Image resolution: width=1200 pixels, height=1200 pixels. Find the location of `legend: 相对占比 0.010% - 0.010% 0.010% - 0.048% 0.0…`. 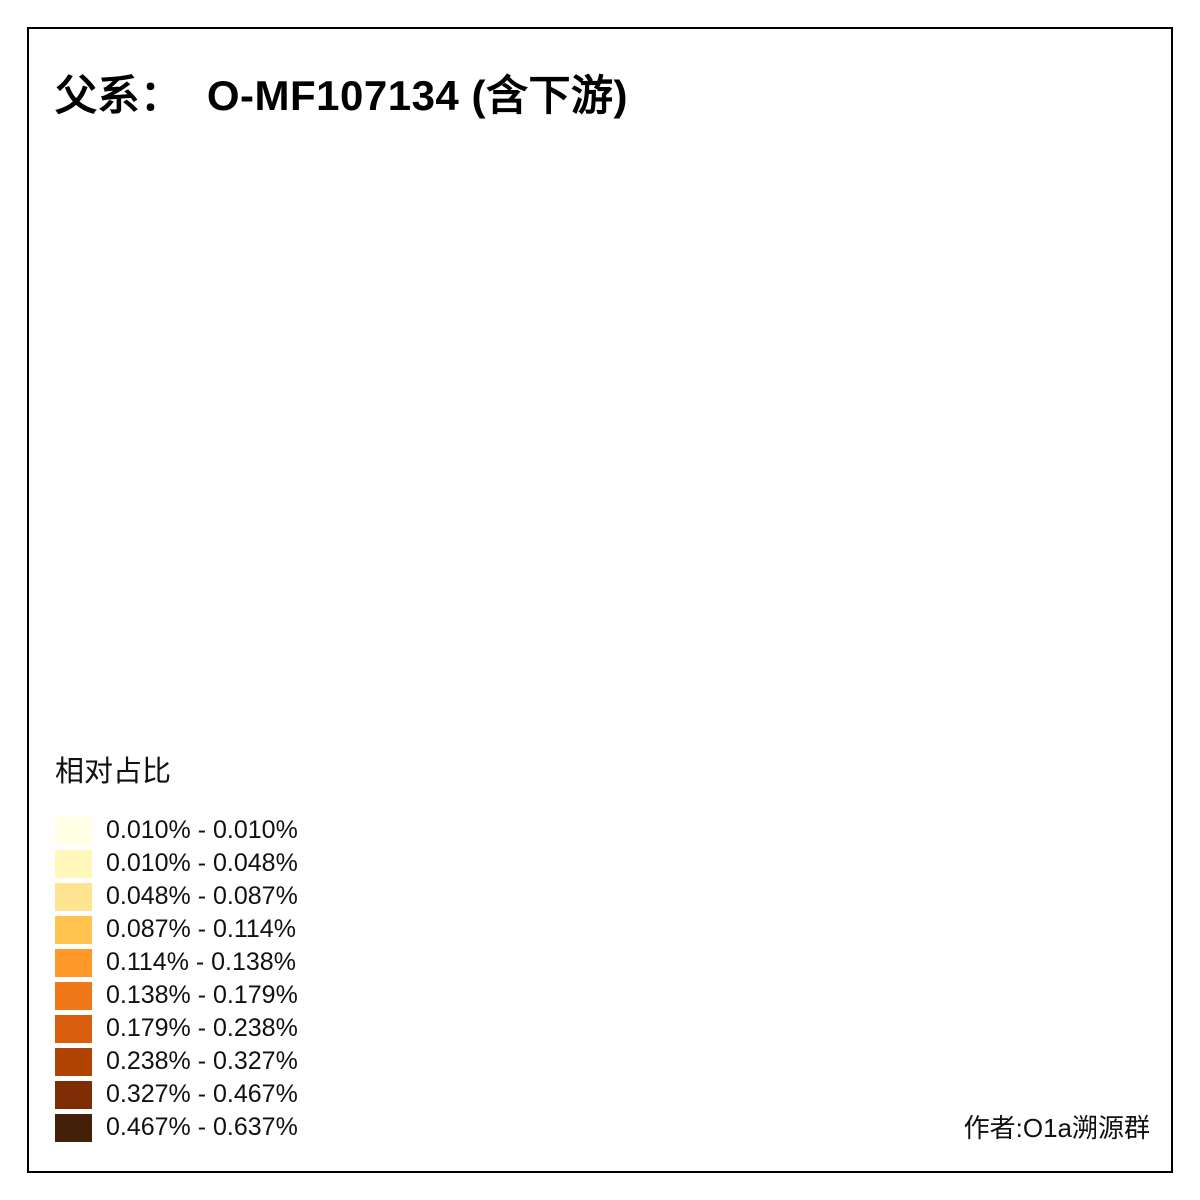

legend: 相对占比 0.010% - 0.010% 0.010% - 0.048% 0.0… is located at coordinates (176, 946).